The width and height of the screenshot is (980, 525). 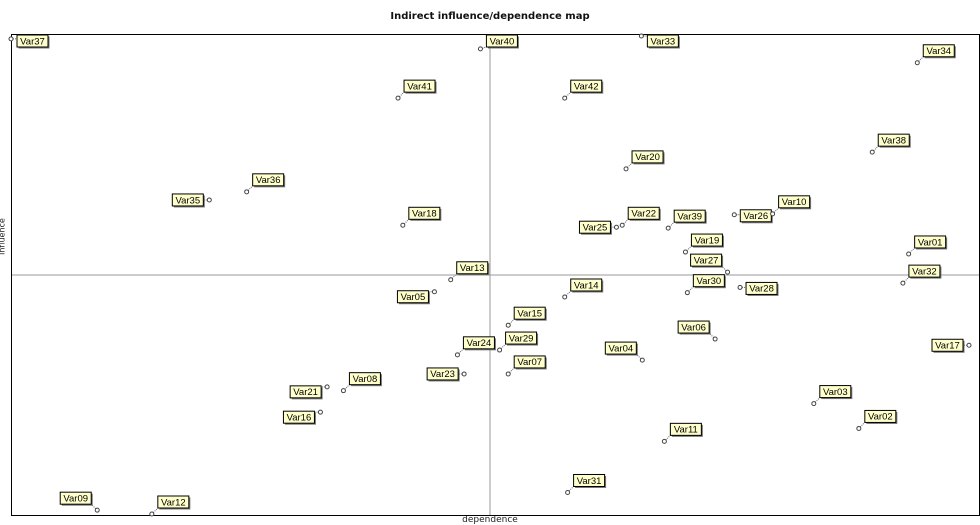 I want to click on data-point-var38: Var38, so click(x=890, y=144).